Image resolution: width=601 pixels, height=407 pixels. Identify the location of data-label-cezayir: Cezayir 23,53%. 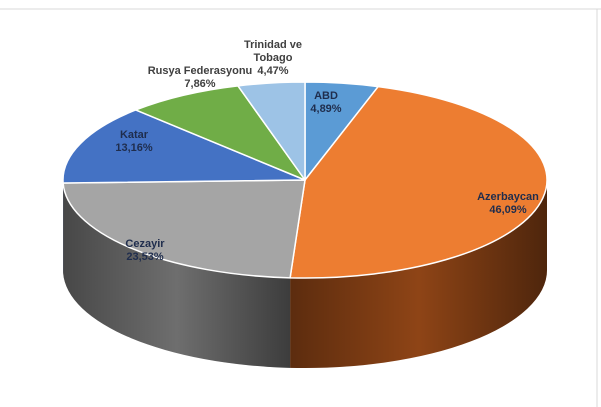
(145, 250).